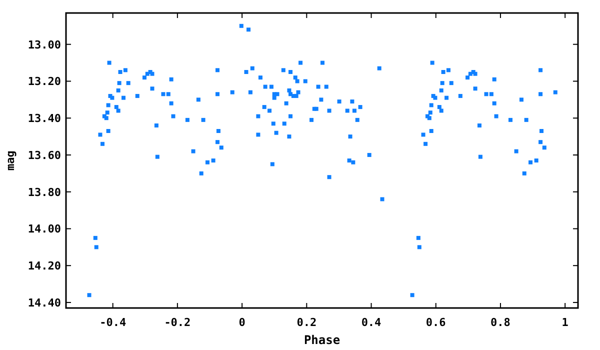 The height and width of the screenshot is (350, 600). Describe the element at coordinates (500, 322) in the screenshot. I see `x-tick-label: 0.8` at that location.